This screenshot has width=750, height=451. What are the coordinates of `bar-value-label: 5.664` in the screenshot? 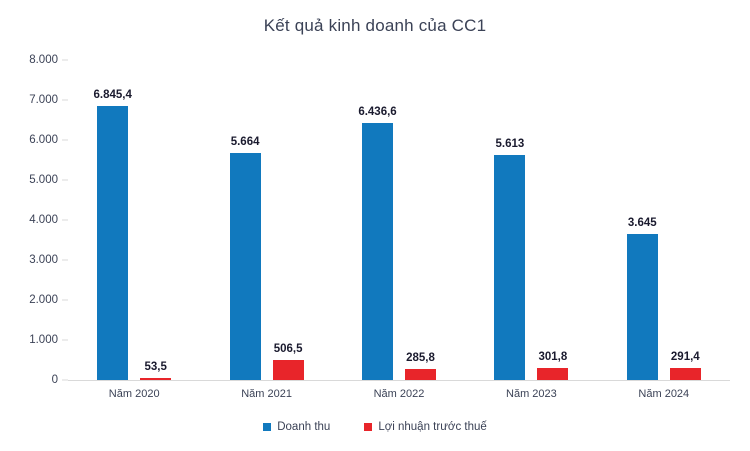 It's located at (245, 142).